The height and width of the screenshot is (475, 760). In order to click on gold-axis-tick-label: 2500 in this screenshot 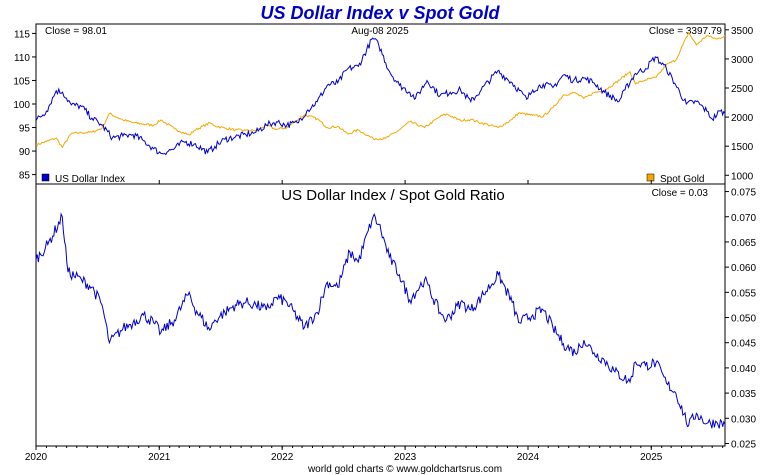, I will do `click(742, 89)`.